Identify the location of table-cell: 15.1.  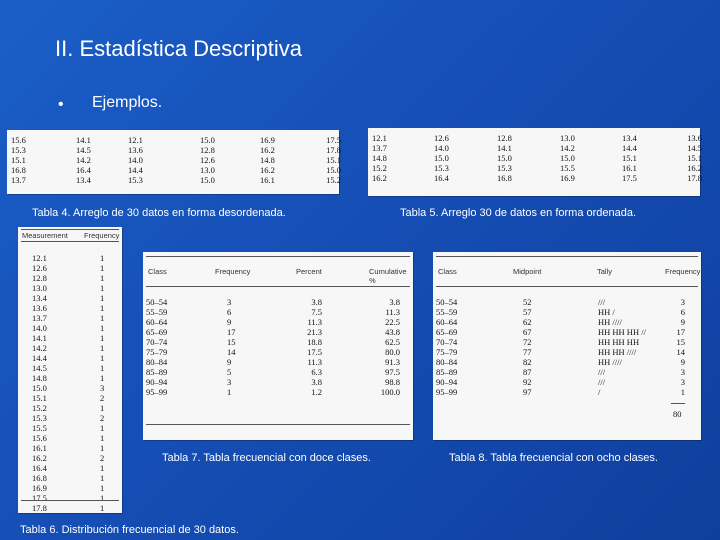
(694, 158).